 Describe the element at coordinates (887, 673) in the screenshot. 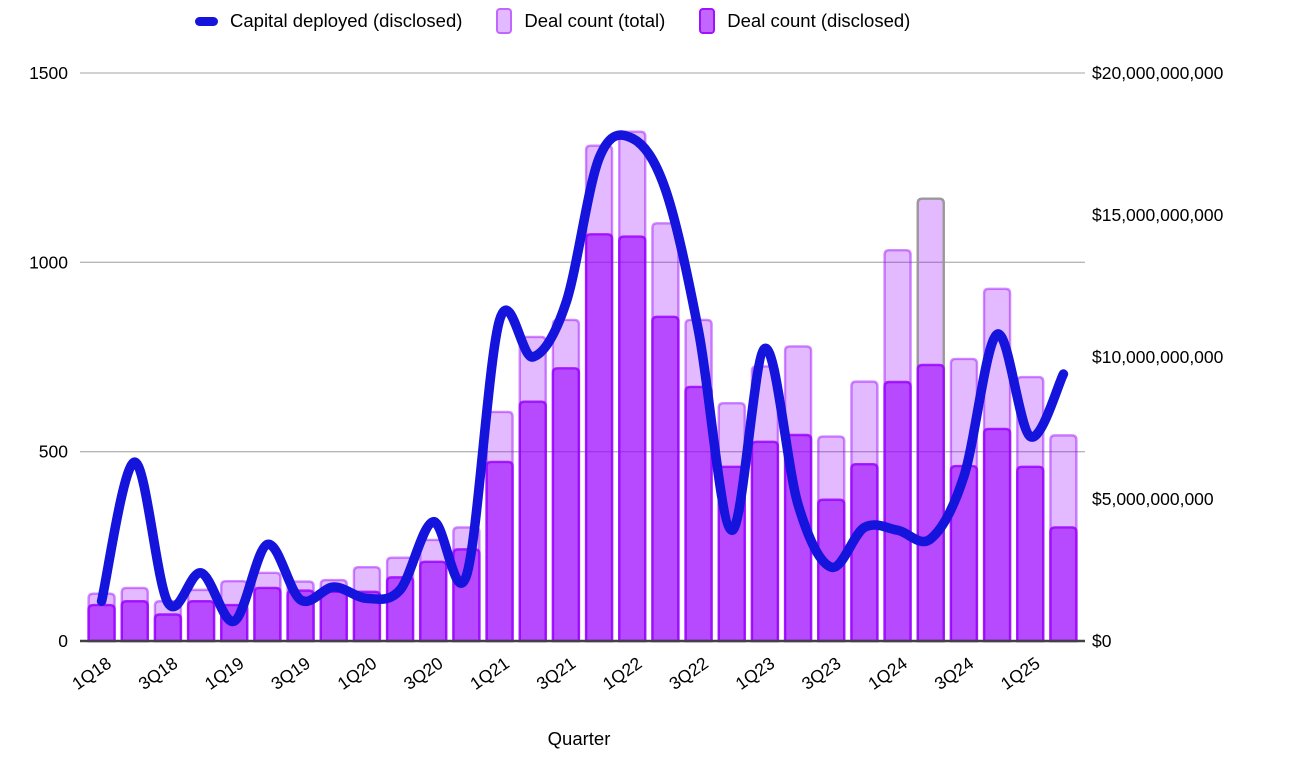

I see `x-axis-tick-label: 1Q24` at that location.